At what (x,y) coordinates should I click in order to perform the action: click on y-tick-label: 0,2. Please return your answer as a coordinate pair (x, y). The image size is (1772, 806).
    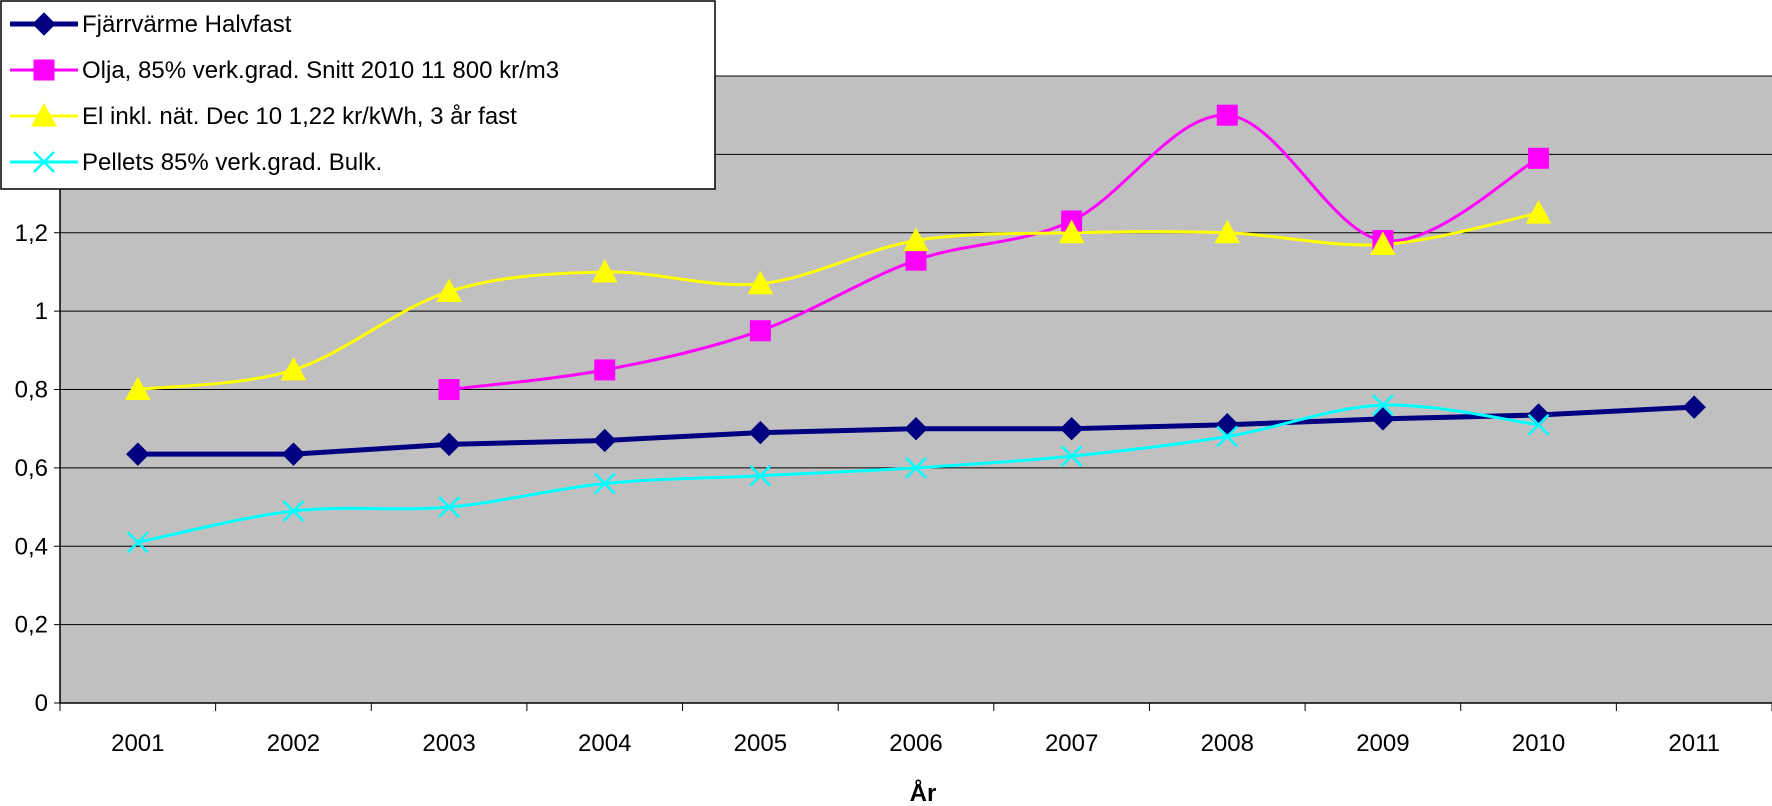
    Looking at the image, I should click on (31, 625).